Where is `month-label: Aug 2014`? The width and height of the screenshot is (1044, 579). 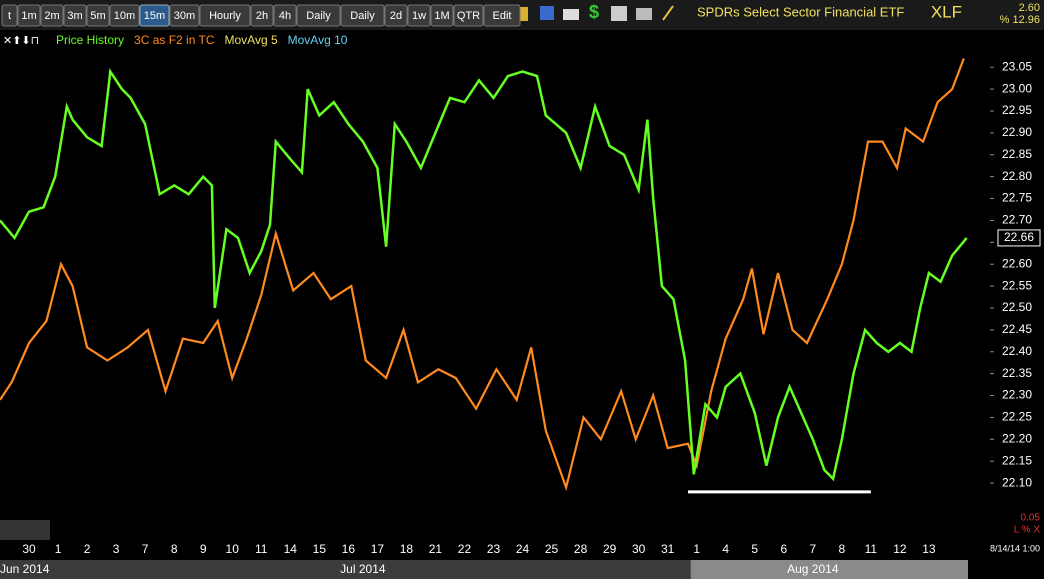
month-label: Aug 2014 is located at coordinates (813, 569).